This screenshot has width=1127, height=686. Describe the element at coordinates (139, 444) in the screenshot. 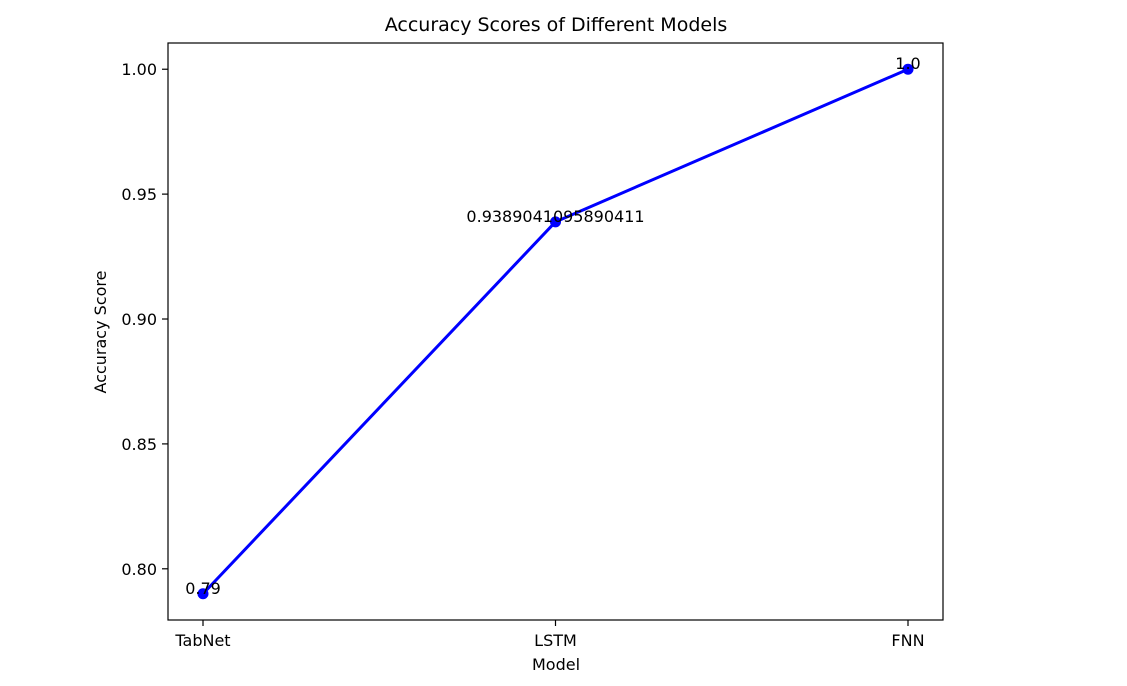

I see `y-tick-label: 0.85` at that location.